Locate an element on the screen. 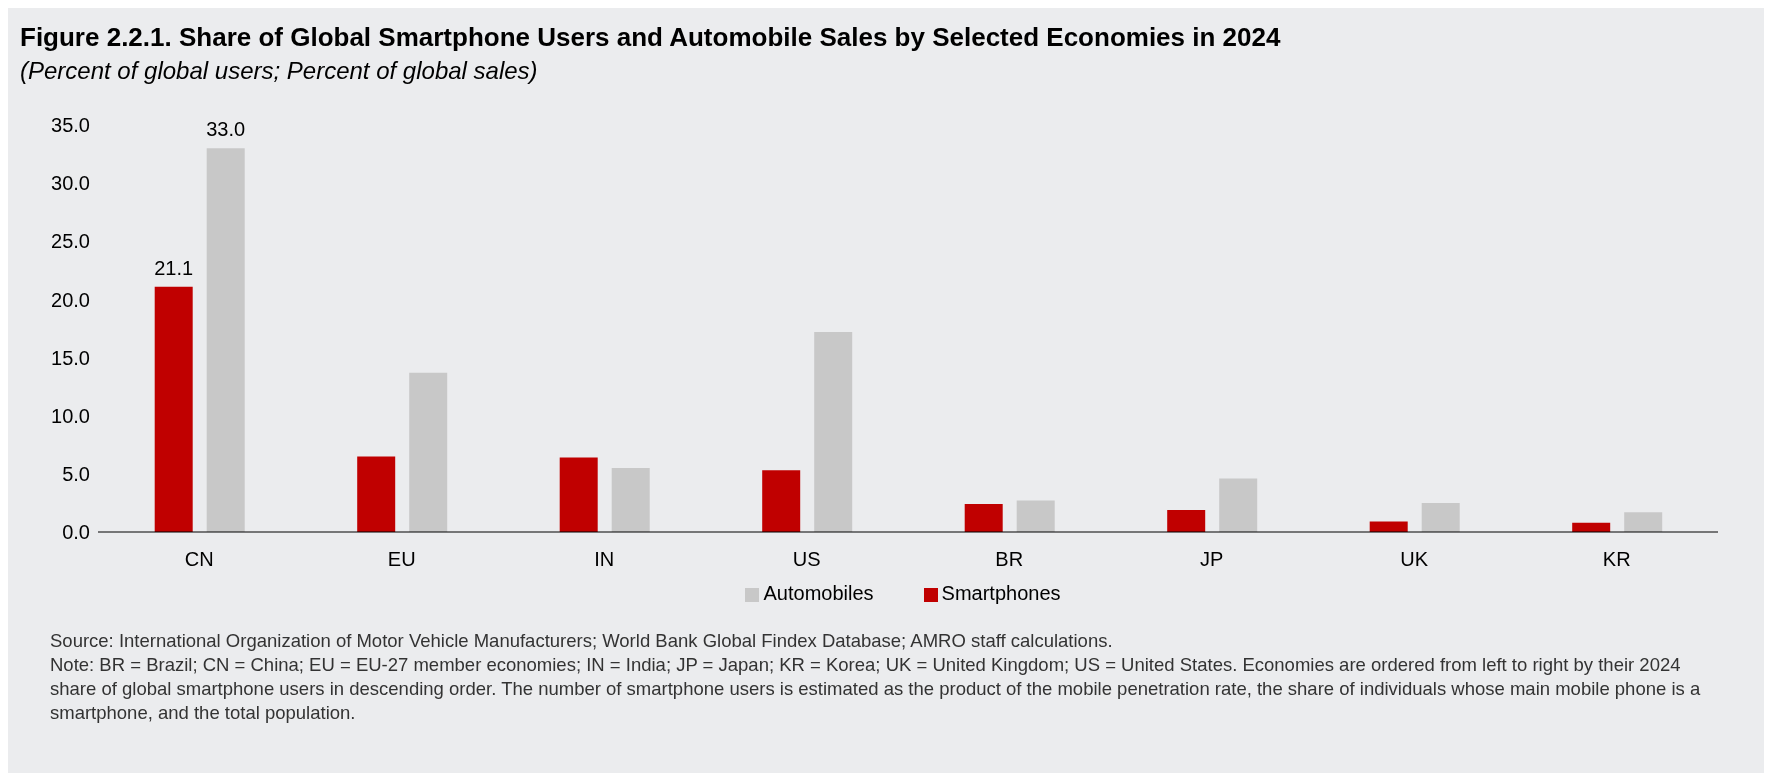  text: Note: BR = Brazil; CN = China; EU = EU-27 member economies; IN = India; JP = Japan; KR = Korea; UK = United Kingdom; US = United States. Economies are ordered from left to right by their 2024 share of global smartphone users in descending order. The number of smartphone users is estimated as the product of the mobile penetration rate, the share of individuals whose main mobile phone is a smartphone, and the total population. is located at coordinates (876, 689).